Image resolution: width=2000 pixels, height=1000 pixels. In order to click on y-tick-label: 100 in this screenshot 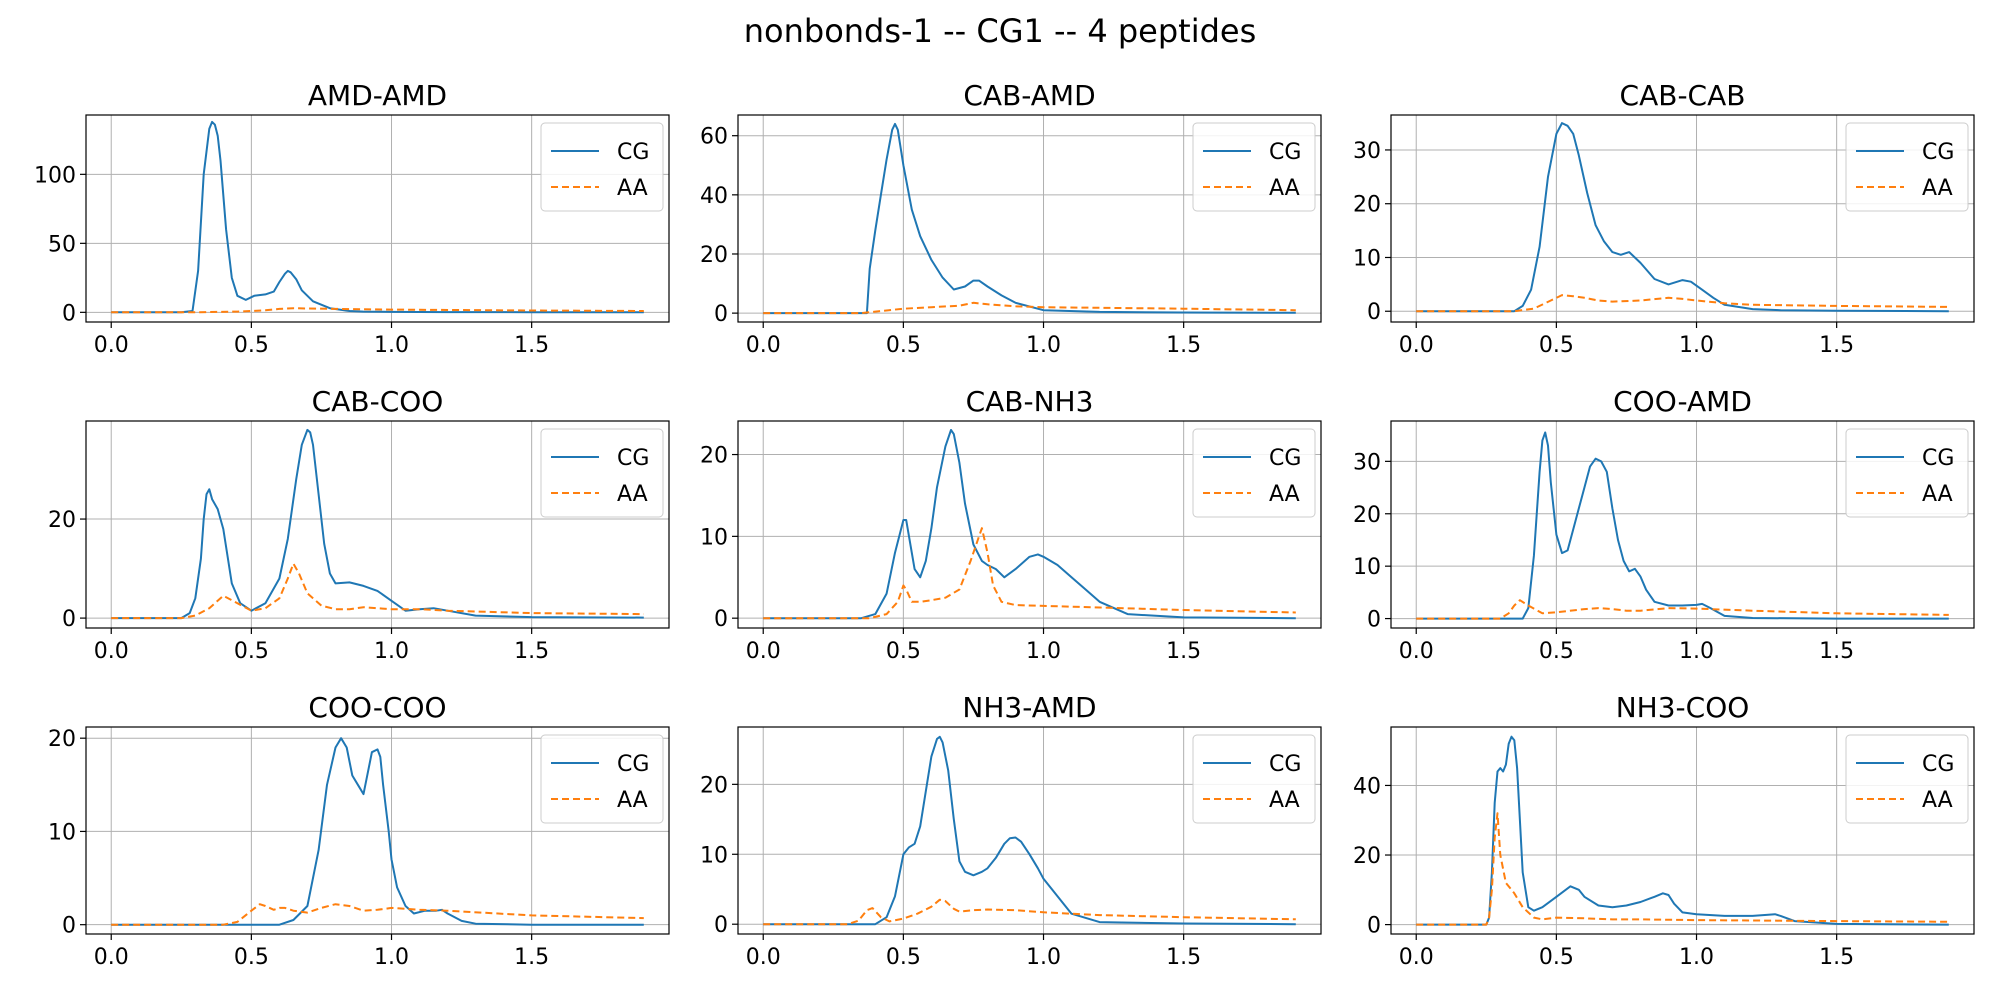, I will do `click(55, 175)`.